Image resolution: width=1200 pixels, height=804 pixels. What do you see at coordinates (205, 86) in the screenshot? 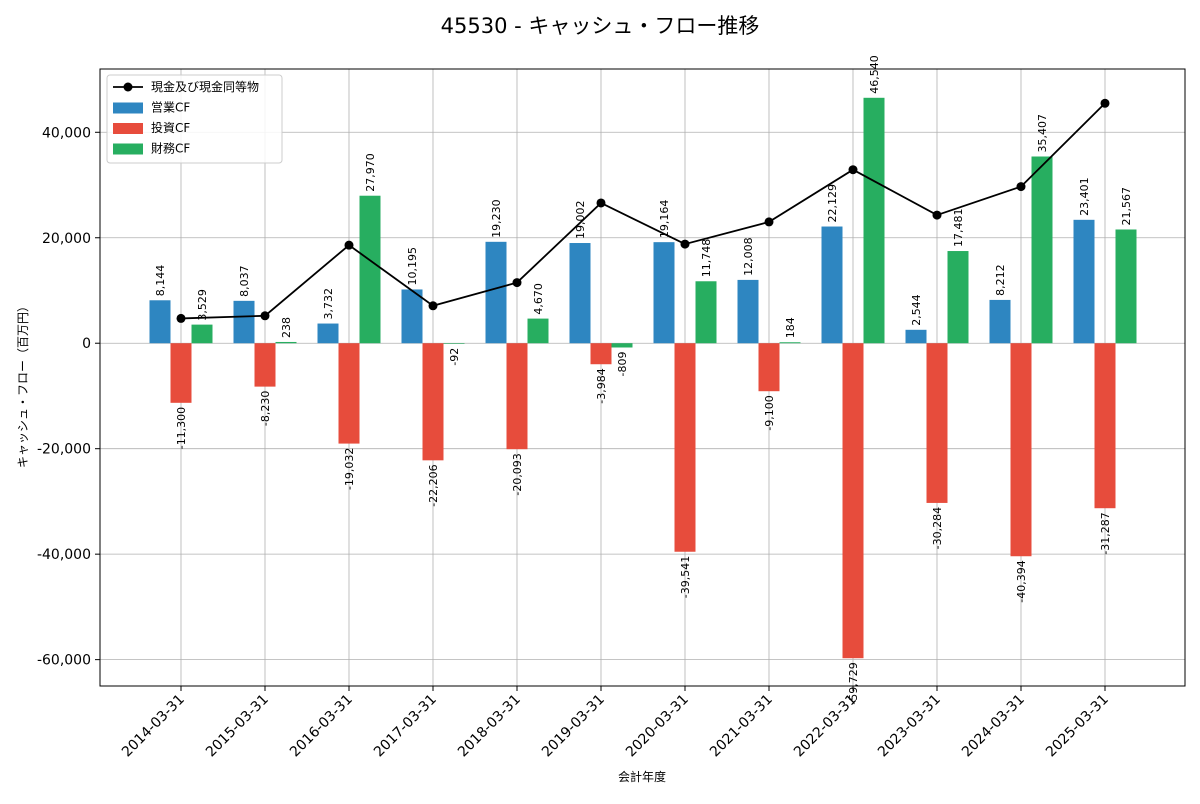
I see `legend-label: 現金及び現金同等物` at bounding box center [205, 86].